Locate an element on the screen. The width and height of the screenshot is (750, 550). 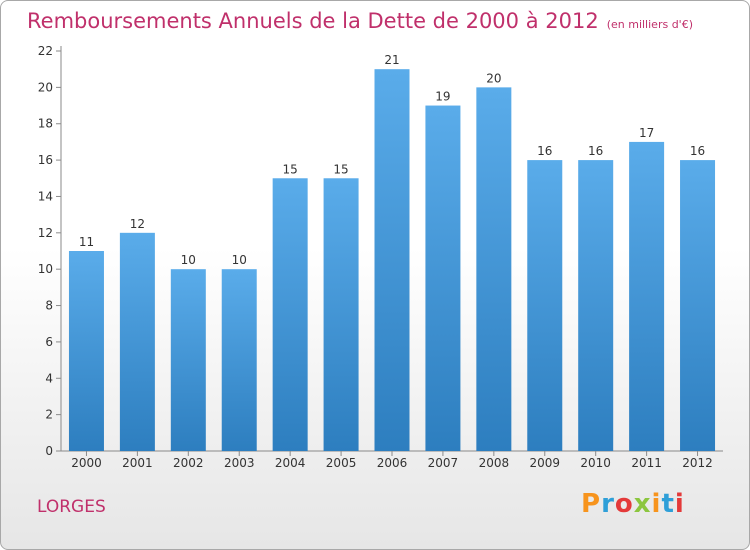
bar-value-label: 12 is located at coordinates (137, 224).